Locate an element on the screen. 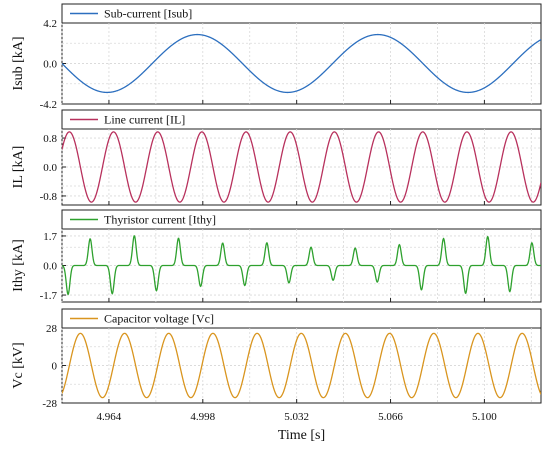 The width and height of the screenshot is (550, 450). legend-label: Thyristor current [Ithy] is located at coordinates (160, 220).